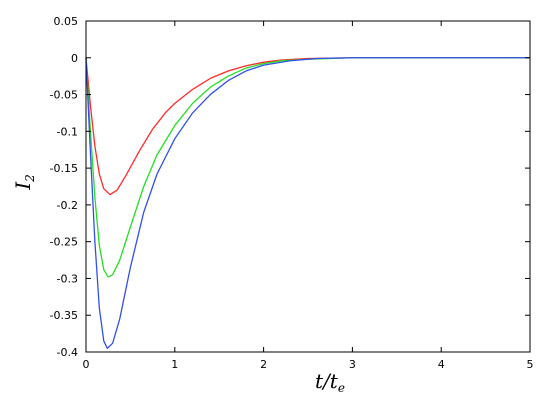 The height and width of the screenshot is (404, 550). What do you see at coordinates (174, 364) in the screenshot?
I see `x-tick-label: 1` at bounding box center [174, 364].